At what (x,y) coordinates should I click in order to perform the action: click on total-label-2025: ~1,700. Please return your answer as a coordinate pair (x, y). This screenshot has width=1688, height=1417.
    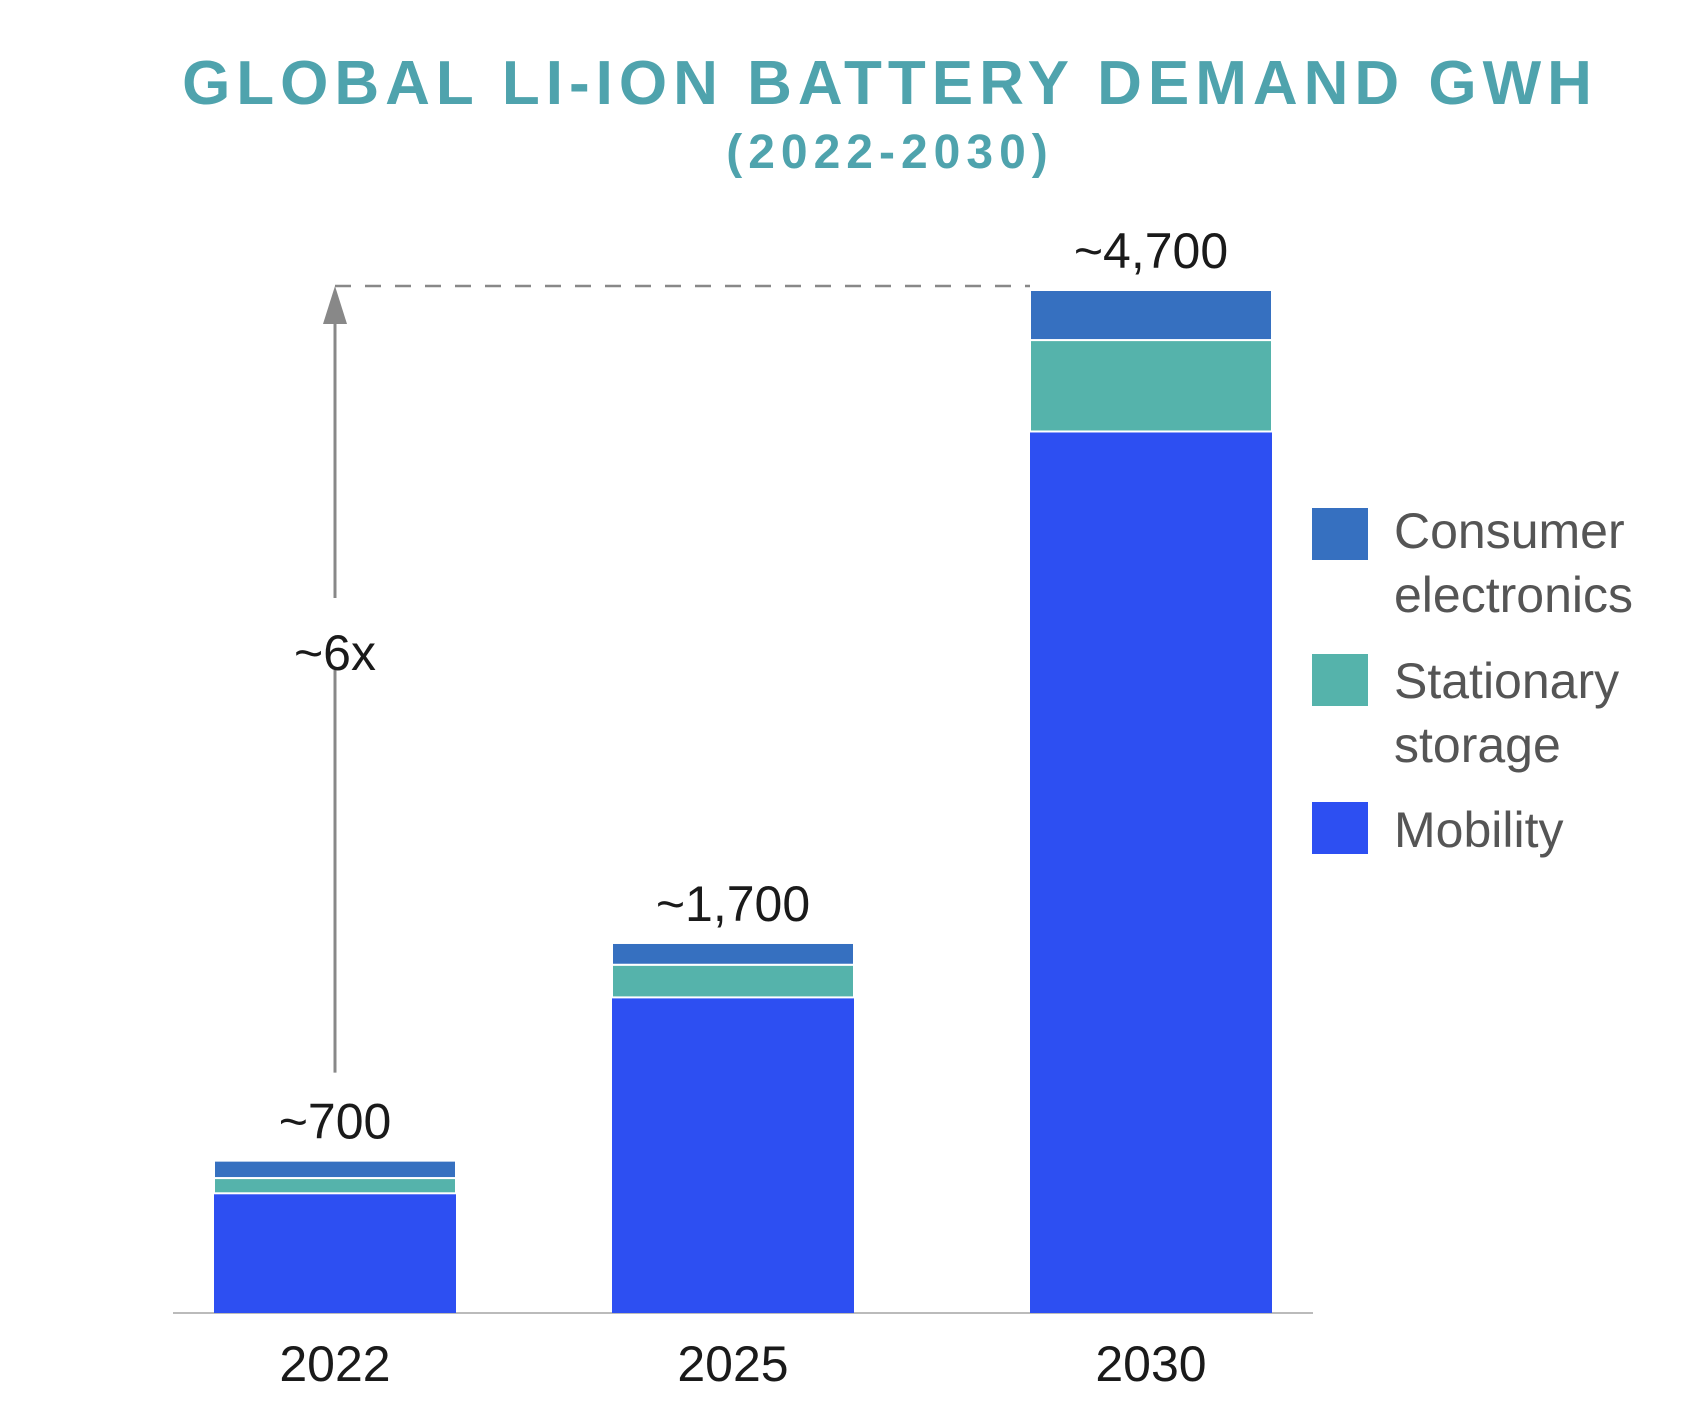
    Looking at the image, I should click on (733, 904).